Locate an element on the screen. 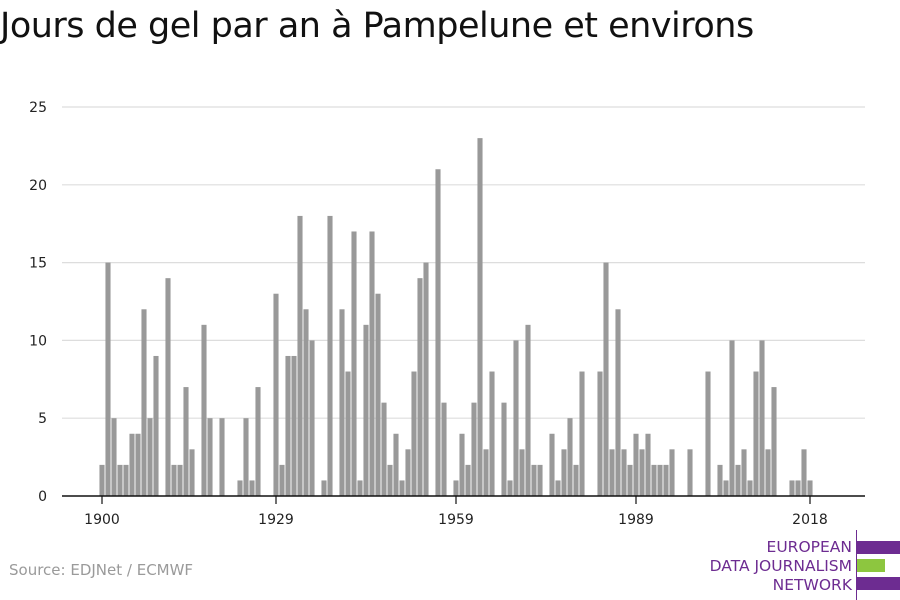 The height and width of the screenshot is (600, 900). y-tick-label-5: 5 is located at coordinates (42, 419).